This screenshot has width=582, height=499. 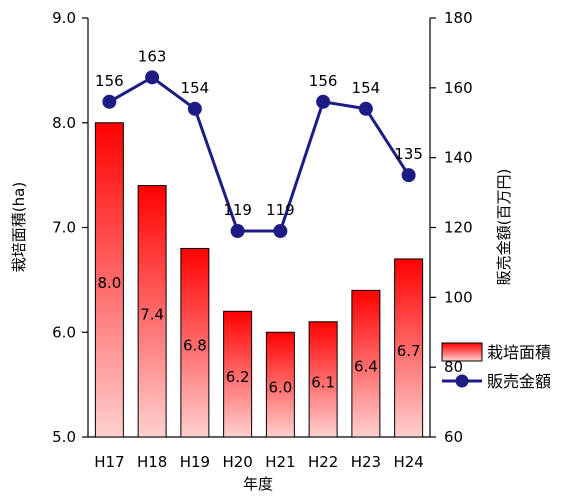 What do you see at coordinates (462, 352) in the screenshot?
I see `legend-swatch-area` at bounding box center [462, 352].